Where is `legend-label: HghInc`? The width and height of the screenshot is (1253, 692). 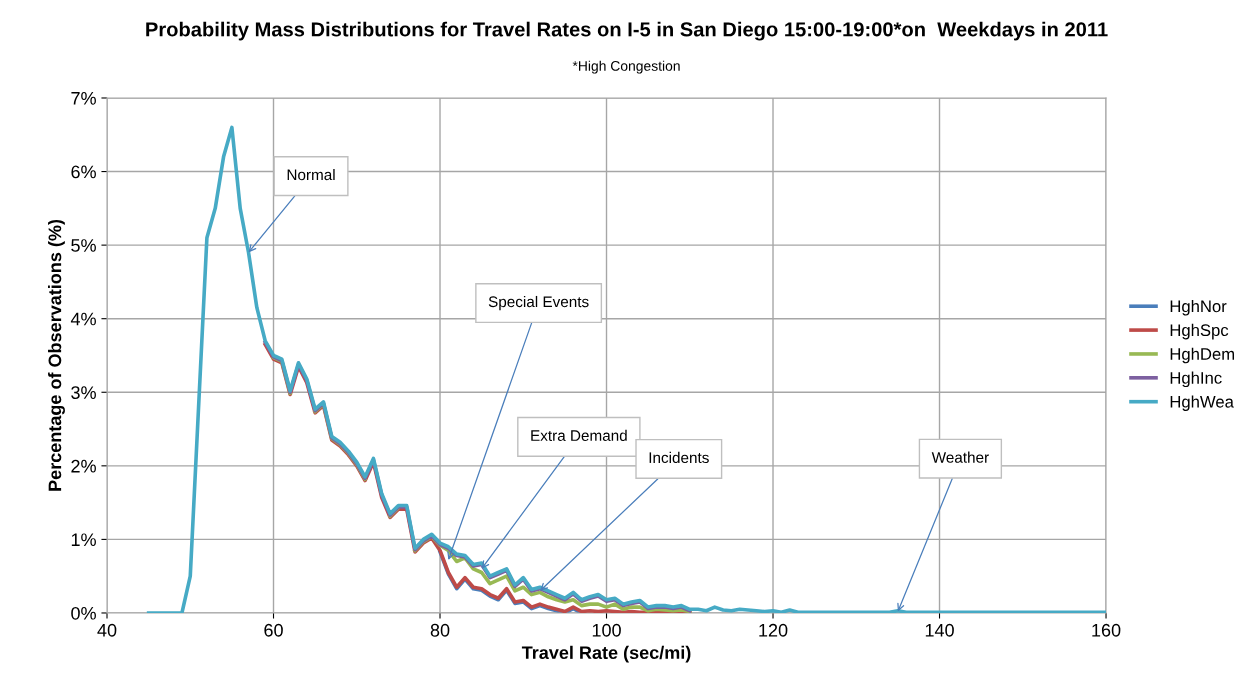
legend-label: HghInc is located at coordinates (1196, 379).